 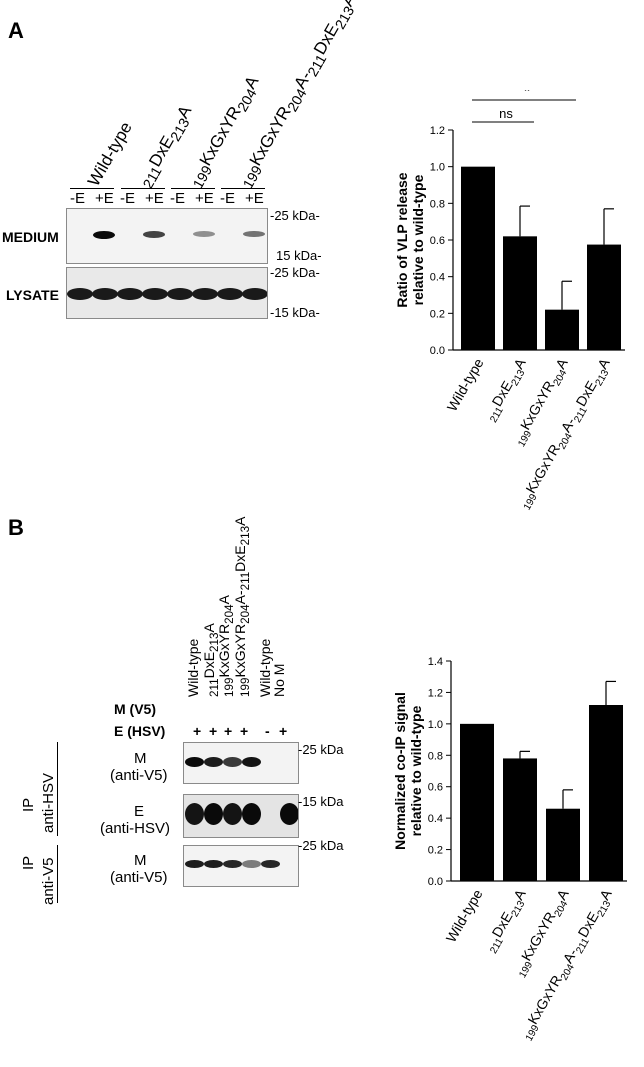 What do you see at coordinates (418, 239) in the screenshot?
I see `y-axis-label: relative to wild-type` at bounding box center [418, 239].